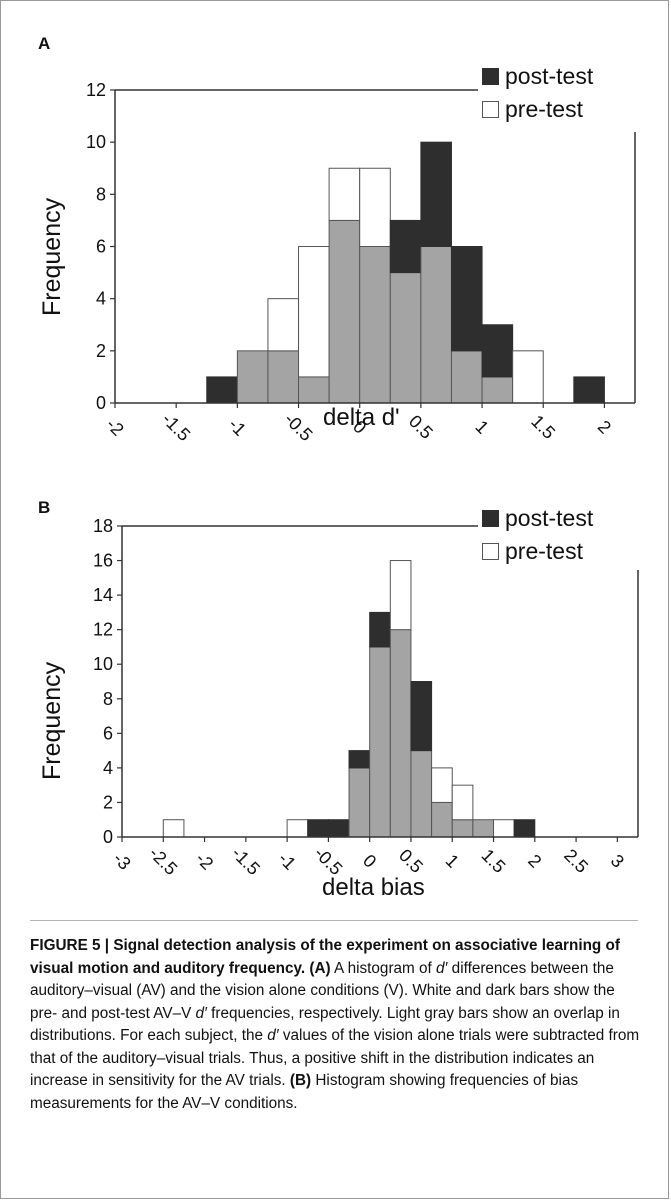 Image resolution: width=671 pixels, height=1201 pixels. I want to click on panel-letter-b: B, so click(44, 507).